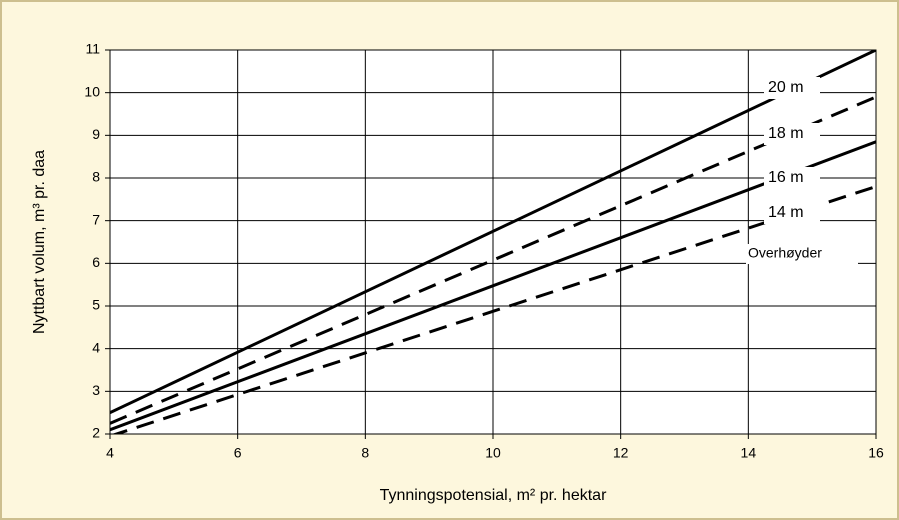 The image size is (899, 520). Describe the element at coordinates (96, 433) in the screenshot. I see `y-tick-label: 2` at that location.